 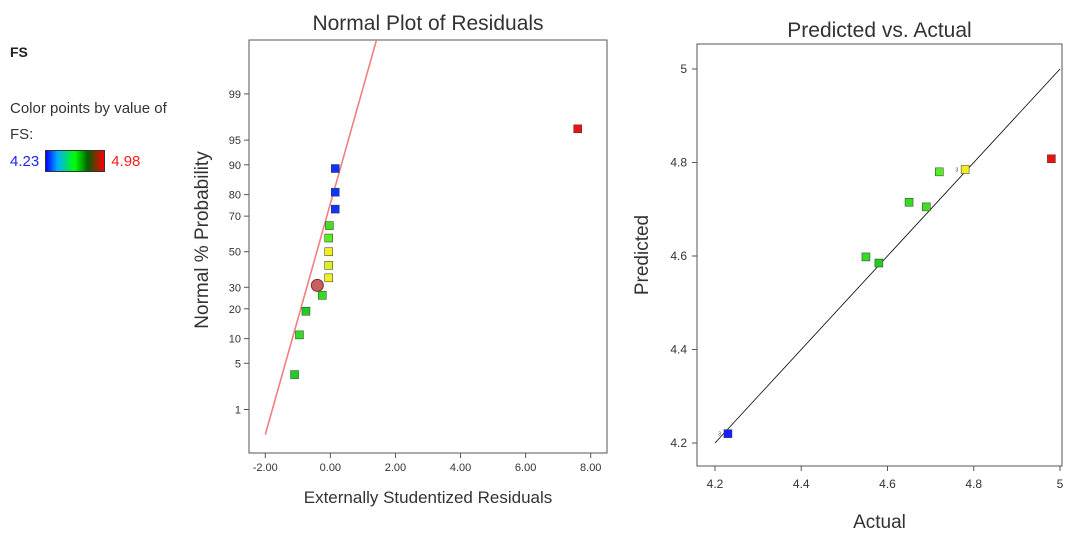 I want to click on normal-plot-title: Normal Plot of Residuals, so click(x=427, y=23).